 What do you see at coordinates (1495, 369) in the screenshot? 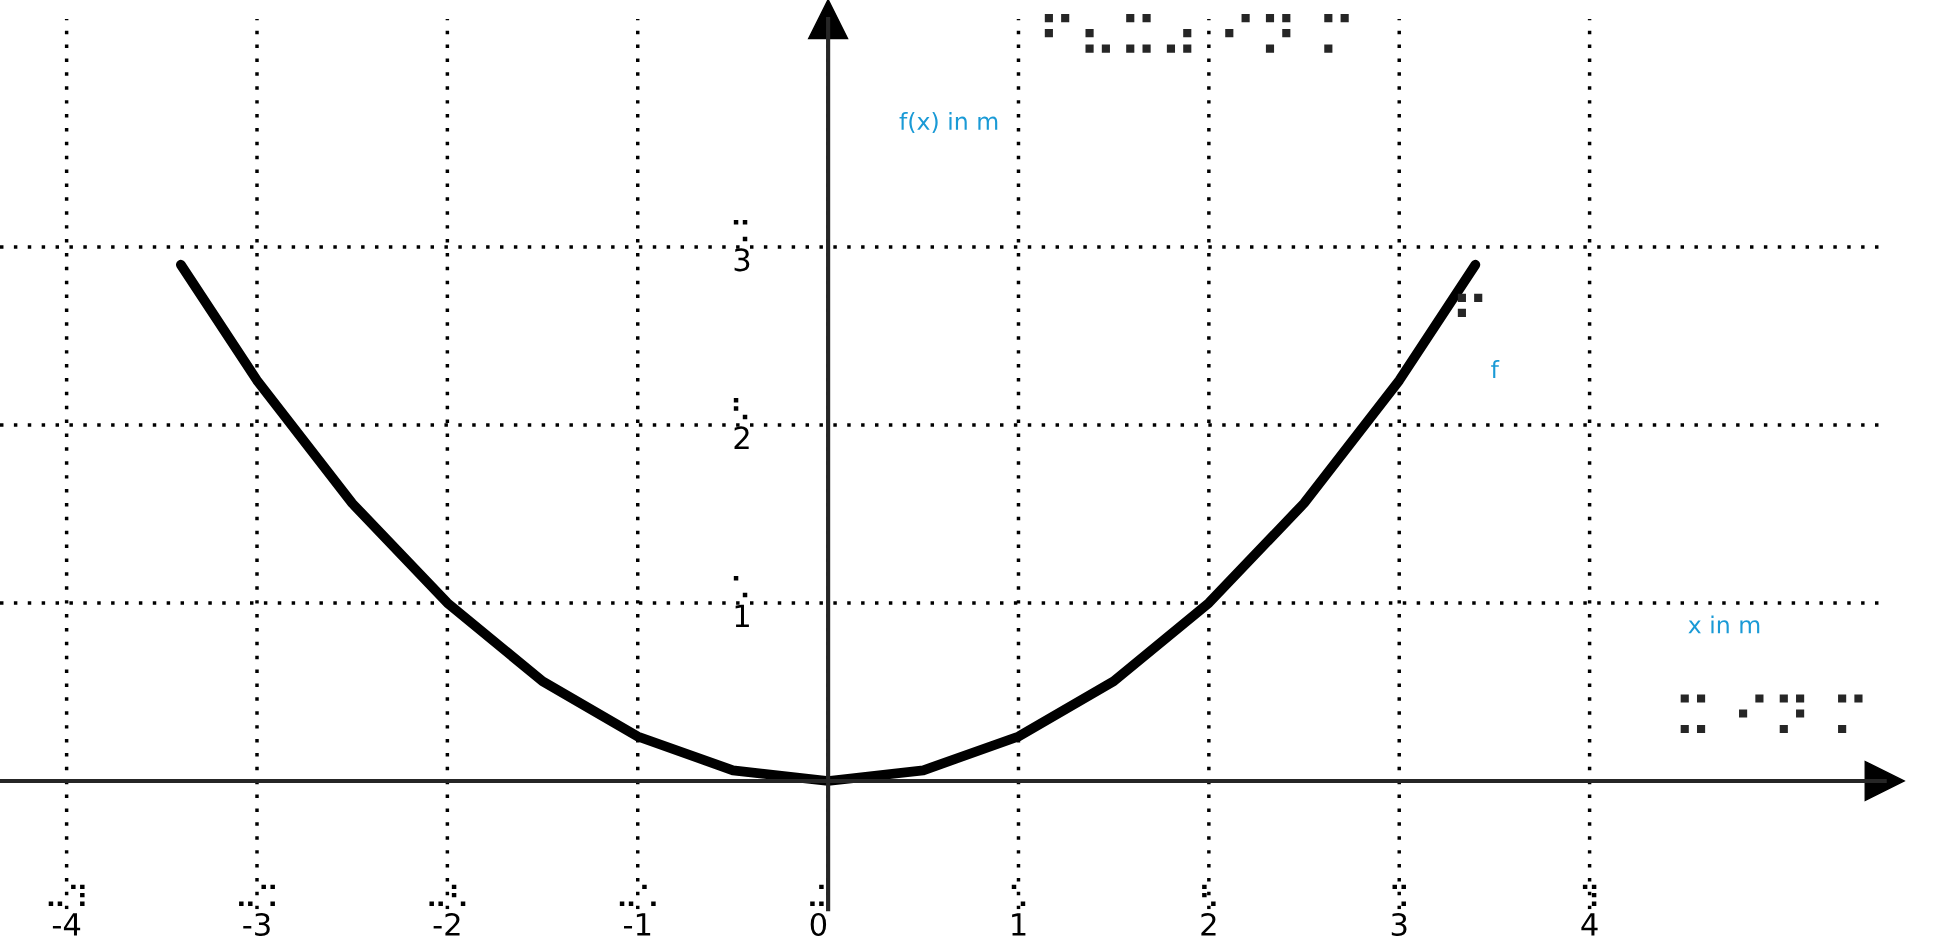
I see `text: f` at bounding box center [1495, 369].